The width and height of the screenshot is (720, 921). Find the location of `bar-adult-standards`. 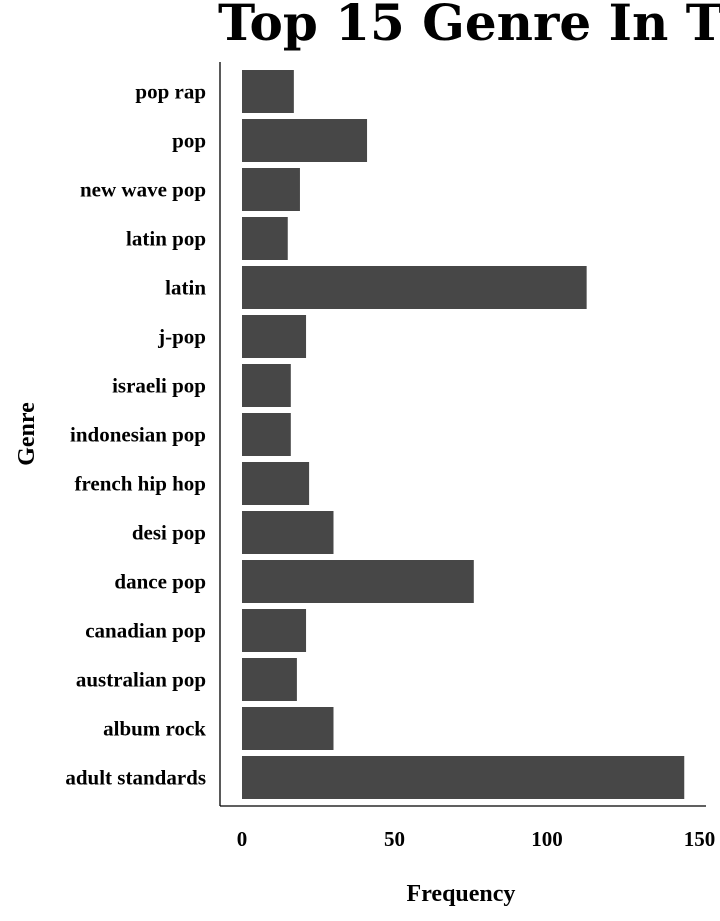

bar-adult-standards is located at coordinates (463, 777).